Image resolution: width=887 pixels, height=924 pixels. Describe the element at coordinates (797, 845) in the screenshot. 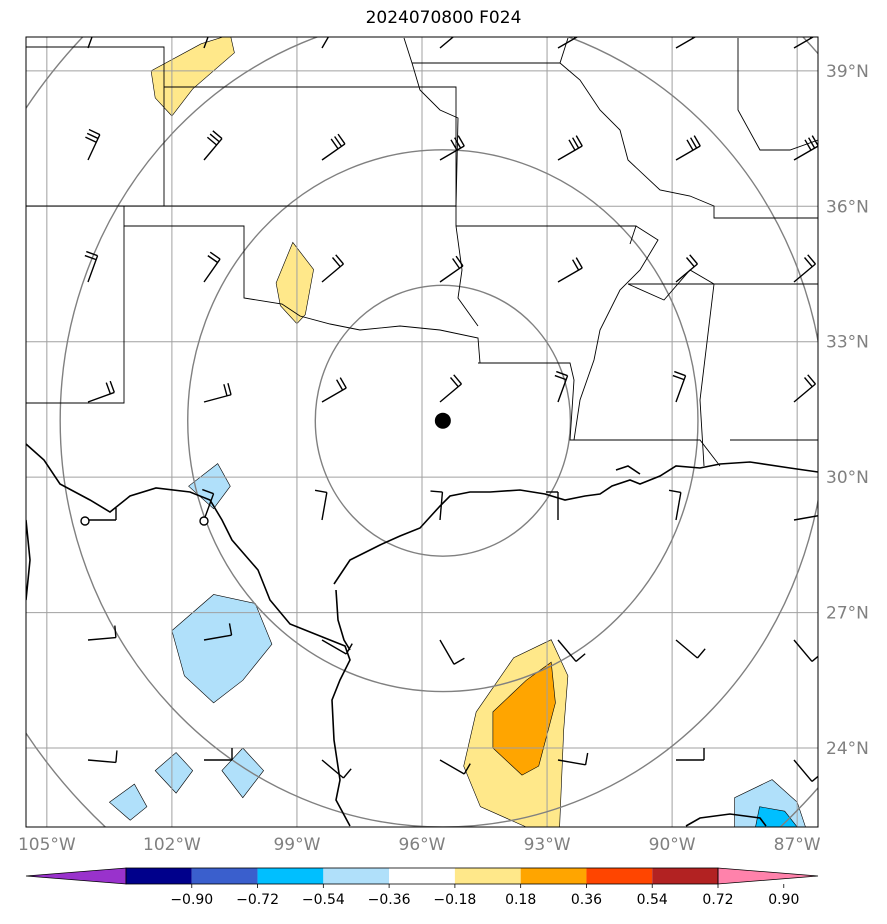

I see `longitude-tick-label: 87°W` at that location.